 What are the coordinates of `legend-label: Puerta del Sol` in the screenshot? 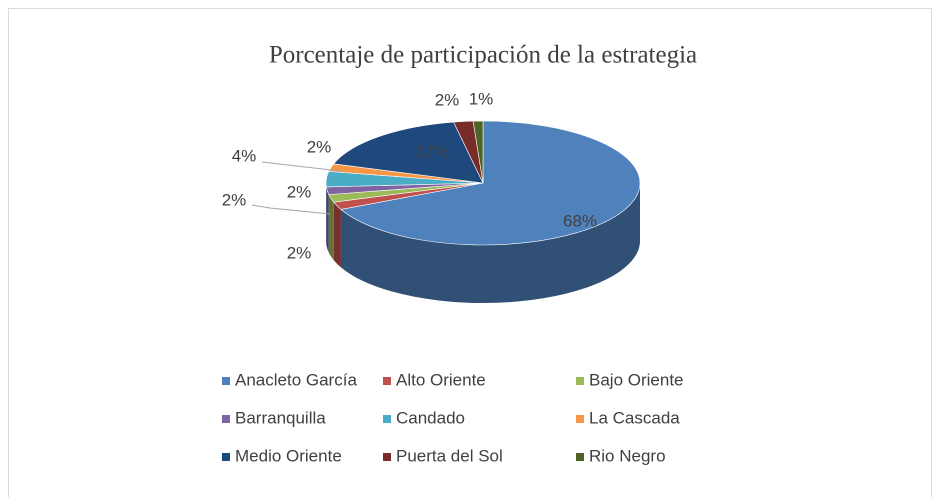 It's located at (449, 455).